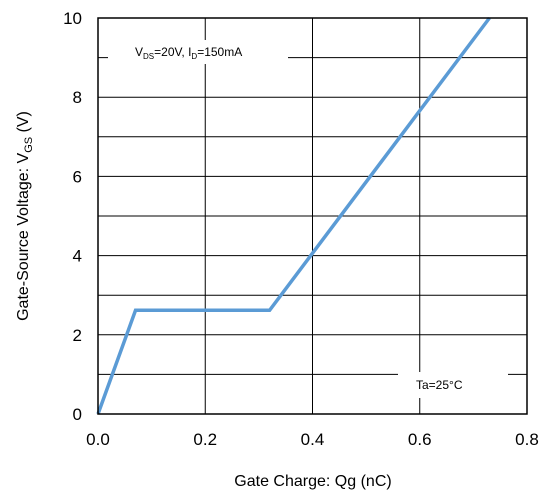 The height and width of the screenshot is (494, 540). Describe the element at coordinates (77, 414) in the screenshot. I see `y-tick-label: 0` at that location.